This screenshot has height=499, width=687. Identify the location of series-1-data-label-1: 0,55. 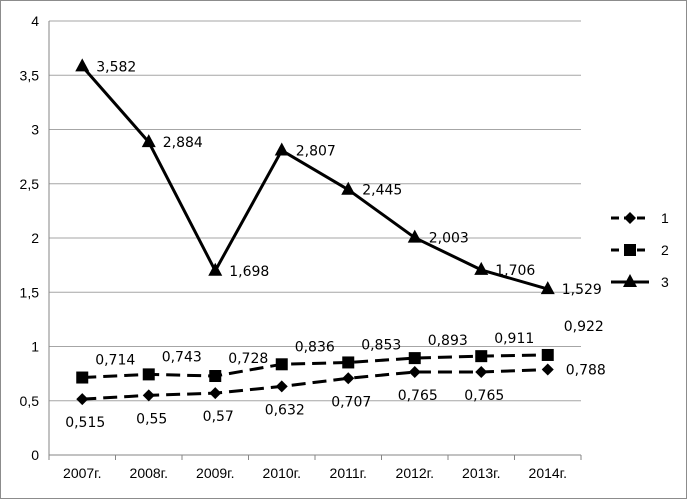
(151, 419).